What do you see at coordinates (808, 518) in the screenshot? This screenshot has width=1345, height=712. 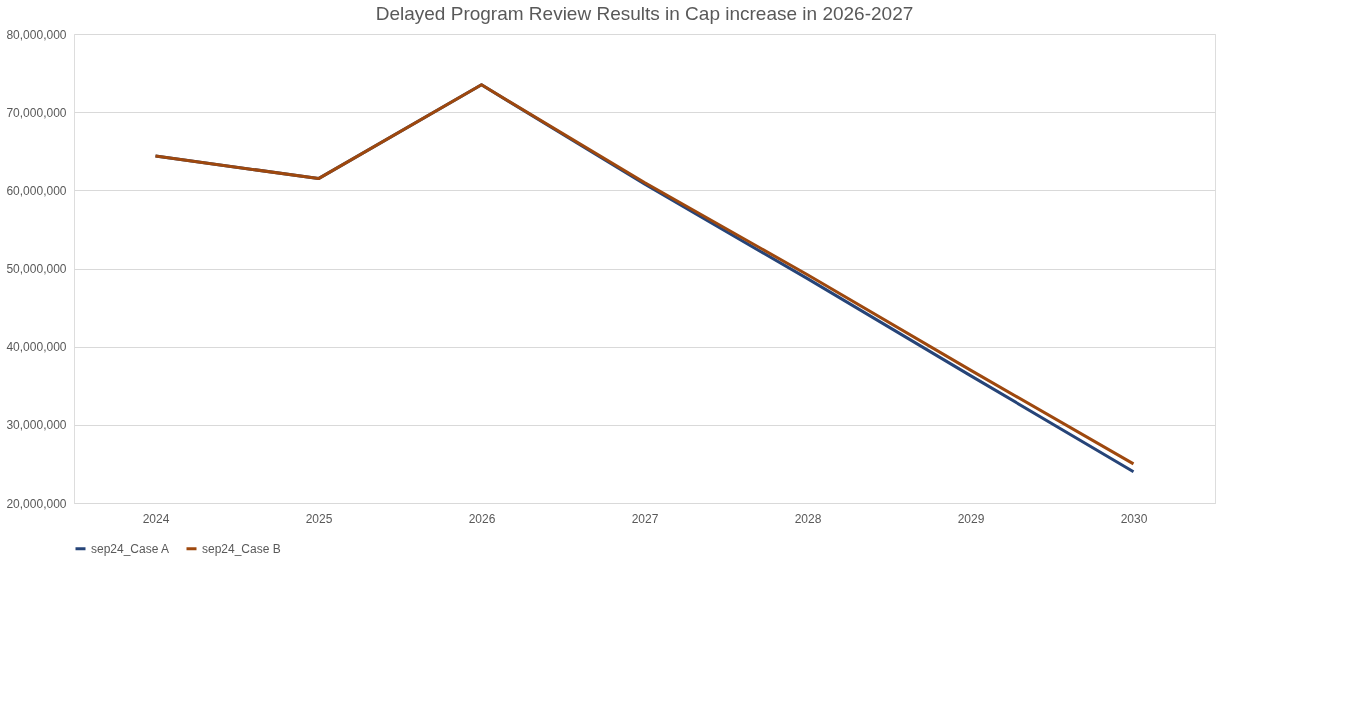 I see `x-tick-label: 2028` at bounding box center [808, 518].